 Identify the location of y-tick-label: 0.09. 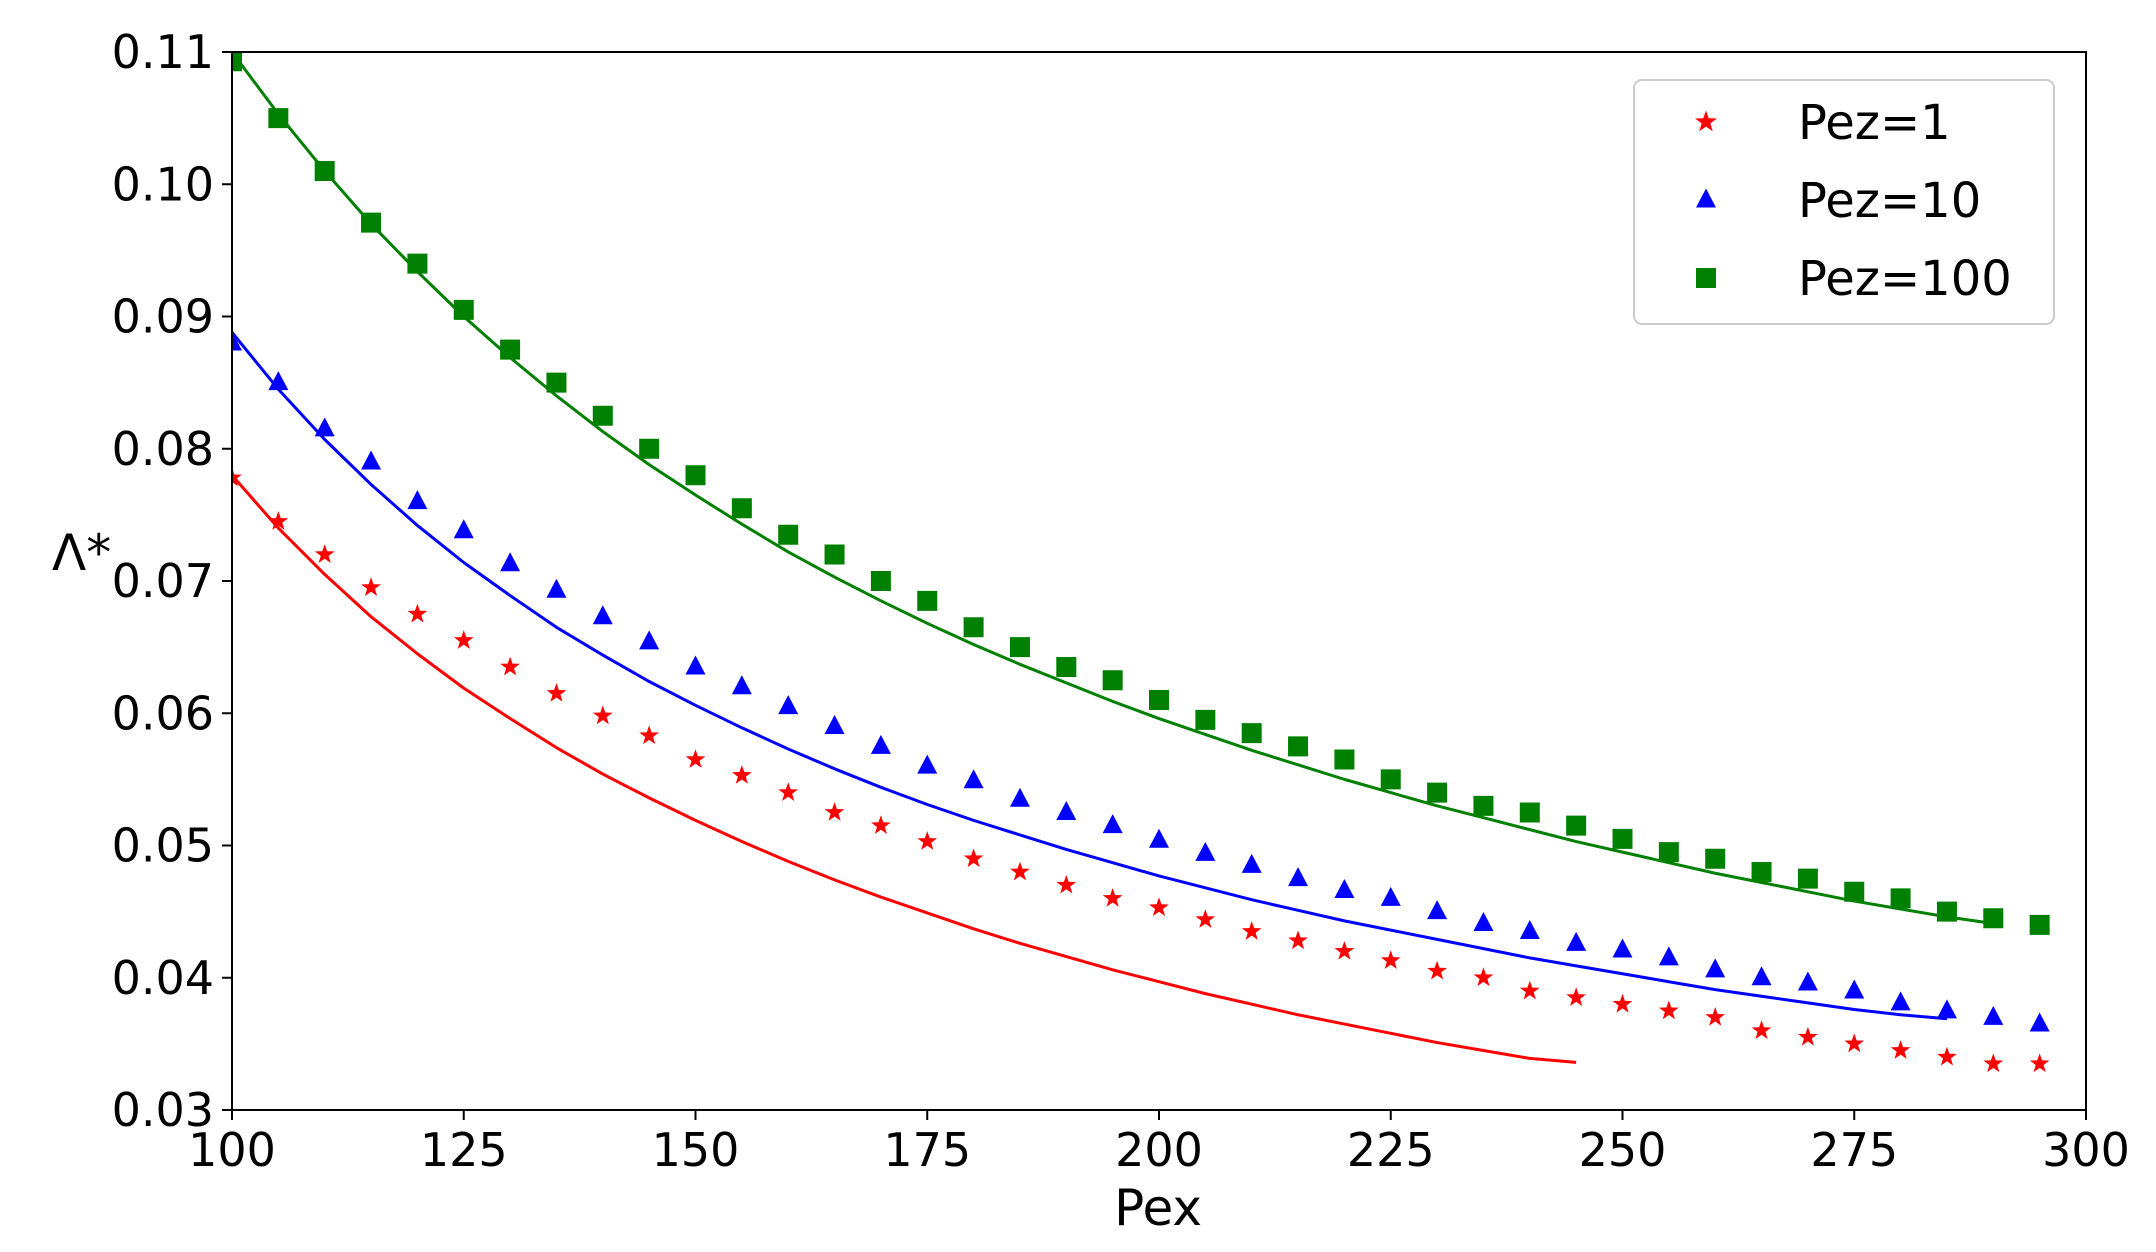
(163, 317).